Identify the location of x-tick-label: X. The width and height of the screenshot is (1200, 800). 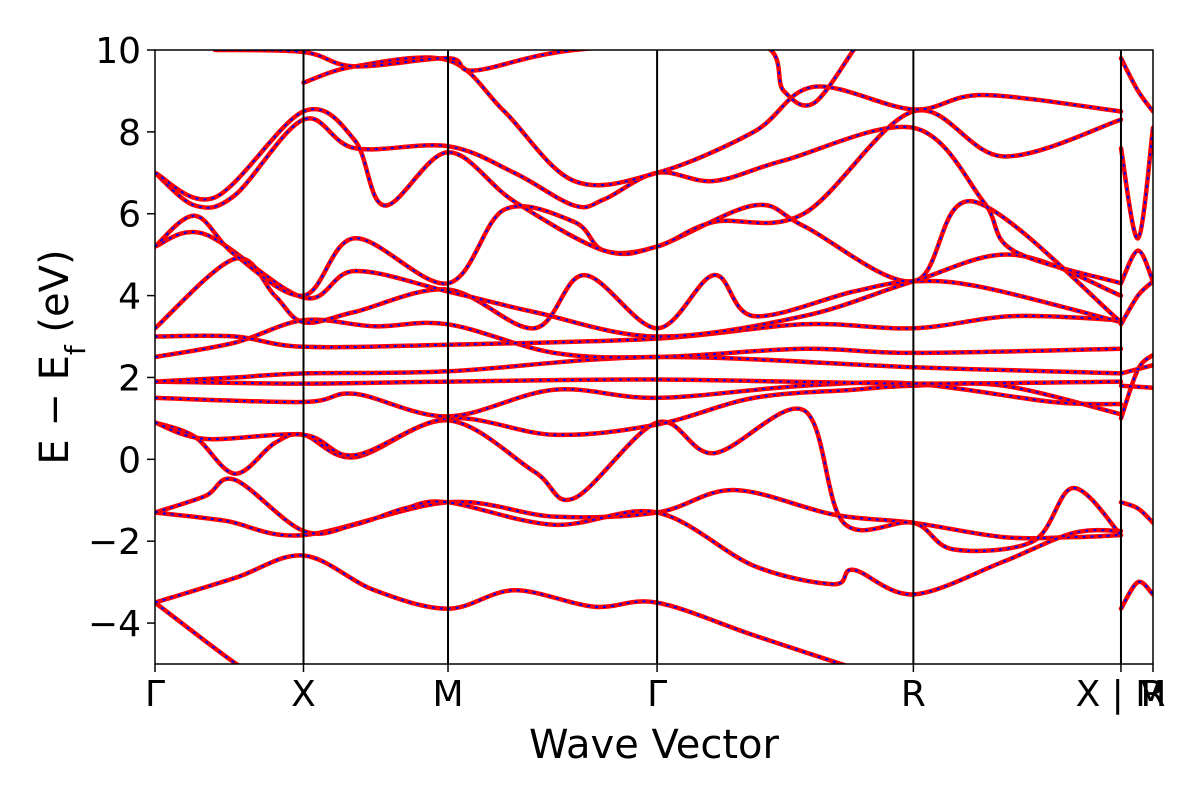
(303, 694).